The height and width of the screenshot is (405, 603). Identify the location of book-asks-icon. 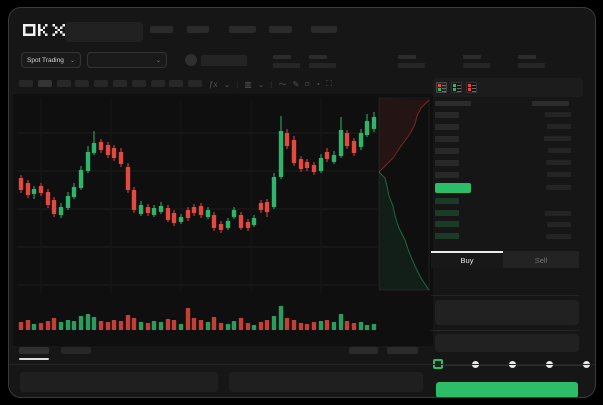
(471, 87).